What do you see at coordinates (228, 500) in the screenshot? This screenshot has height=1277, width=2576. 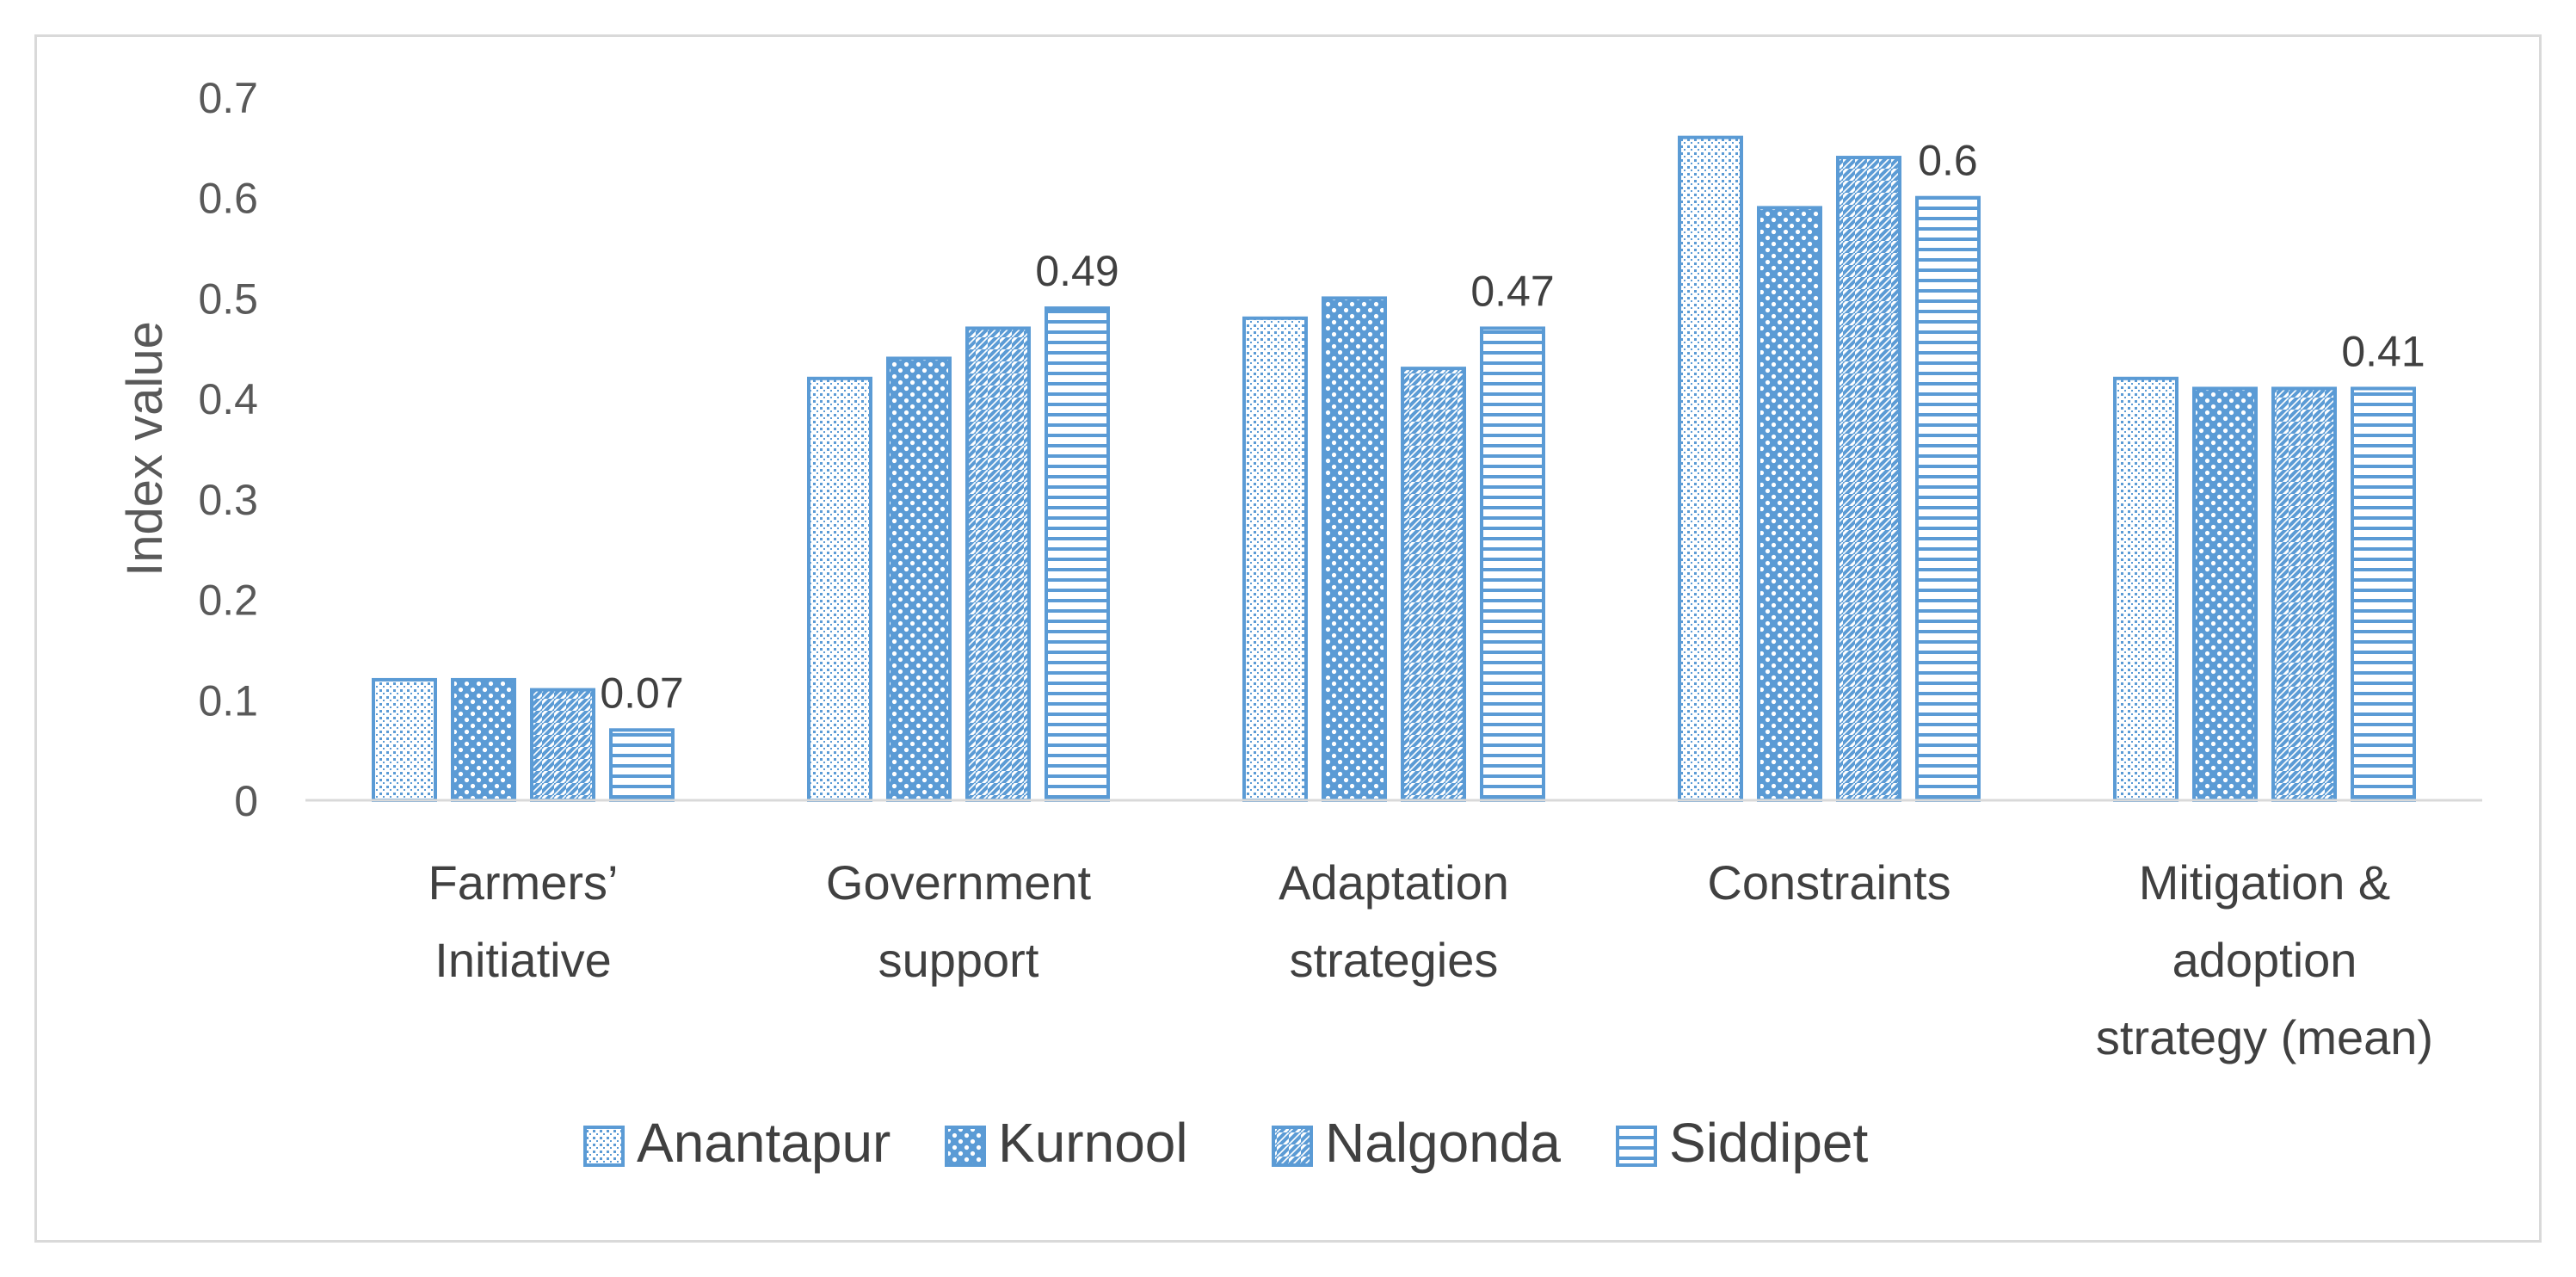 I see `y-tick-label: 0.3` at bounding box center [228, 500].